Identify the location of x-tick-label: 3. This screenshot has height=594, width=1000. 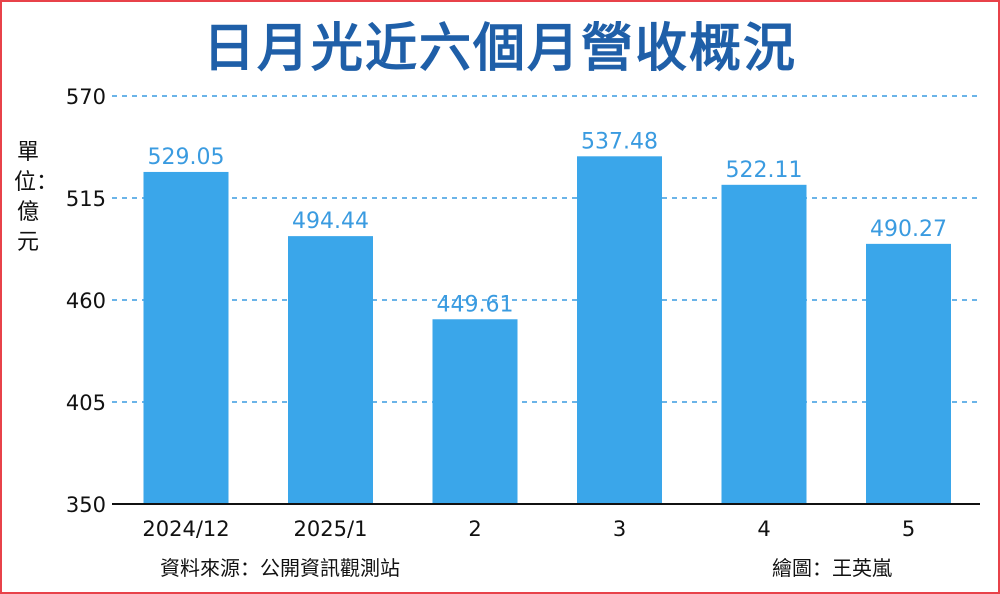
(619, 529).